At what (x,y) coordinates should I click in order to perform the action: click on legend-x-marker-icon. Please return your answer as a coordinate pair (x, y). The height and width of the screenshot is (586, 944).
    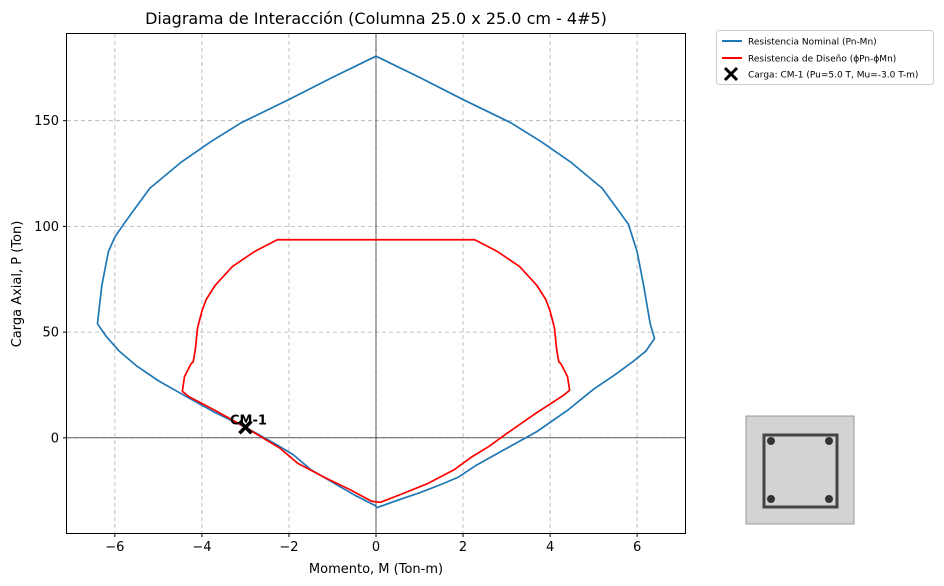
    Looking at the image, I should click on (731, 74).